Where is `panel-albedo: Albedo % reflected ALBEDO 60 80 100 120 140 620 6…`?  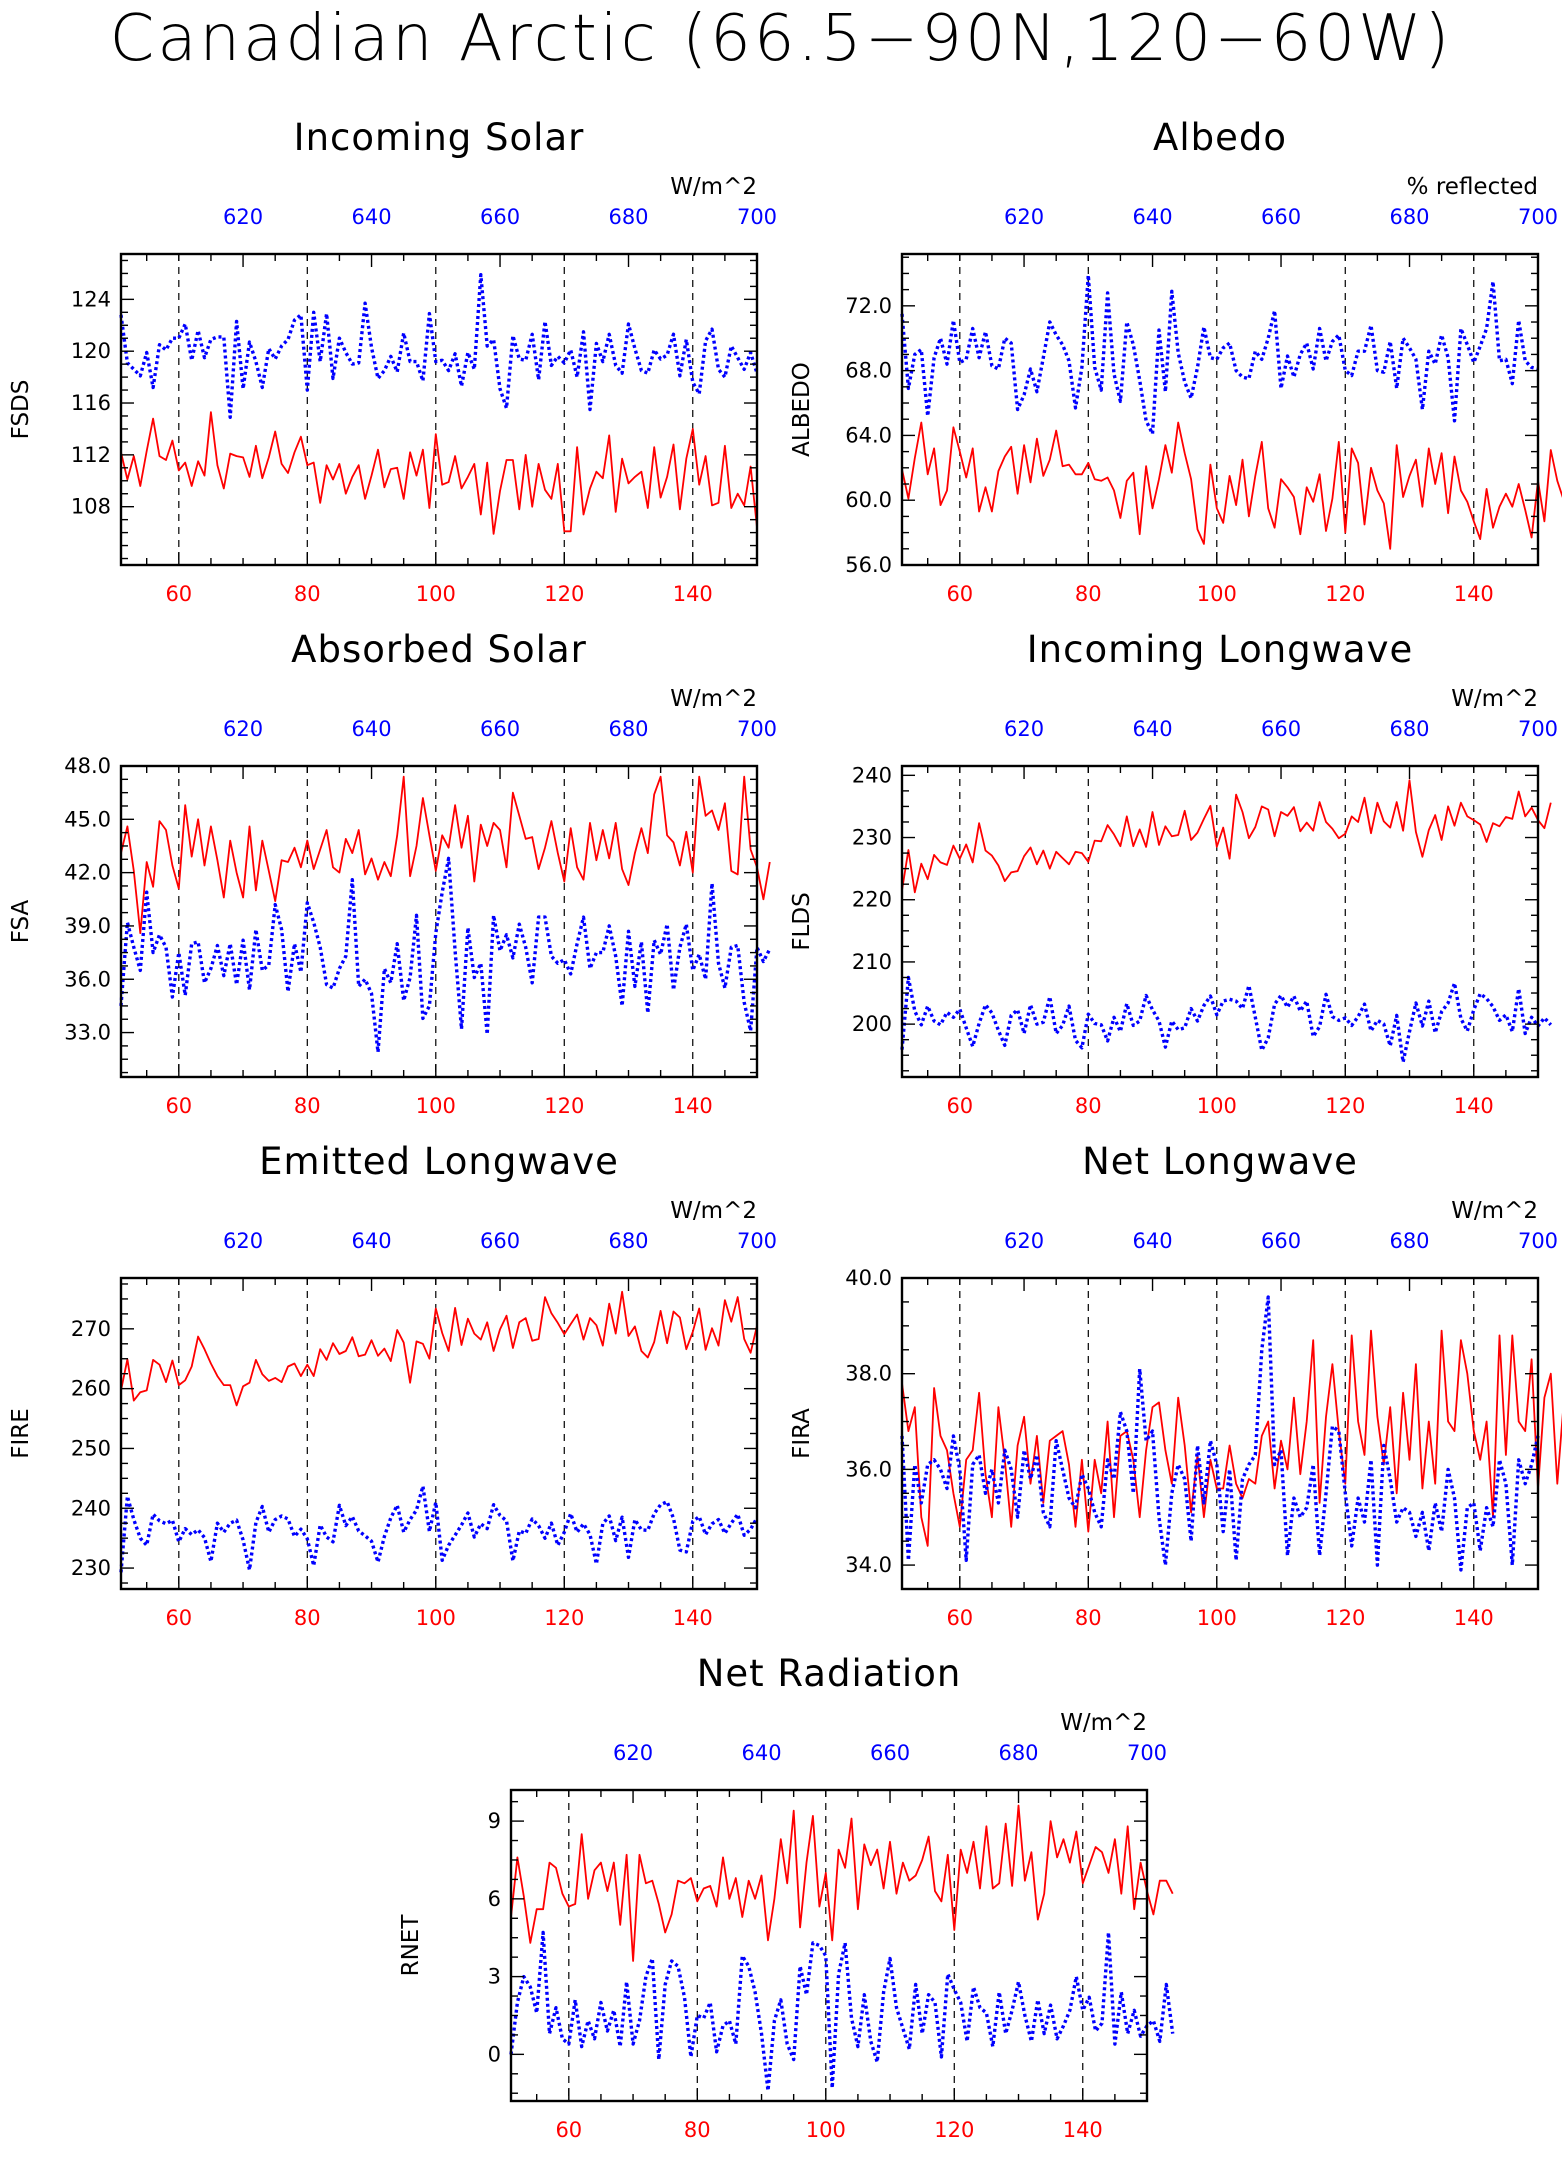 panel-albedo: Albedo % reflected ALBEDO 60 80 100 120 140 620 6… is located at coordinates (1171, 365).